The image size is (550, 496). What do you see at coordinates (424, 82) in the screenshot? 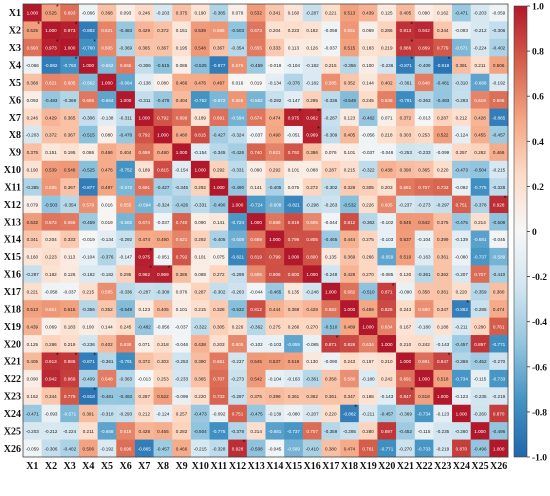
I see `cell-value-label: 0.648` at bounding box center [424, 82].